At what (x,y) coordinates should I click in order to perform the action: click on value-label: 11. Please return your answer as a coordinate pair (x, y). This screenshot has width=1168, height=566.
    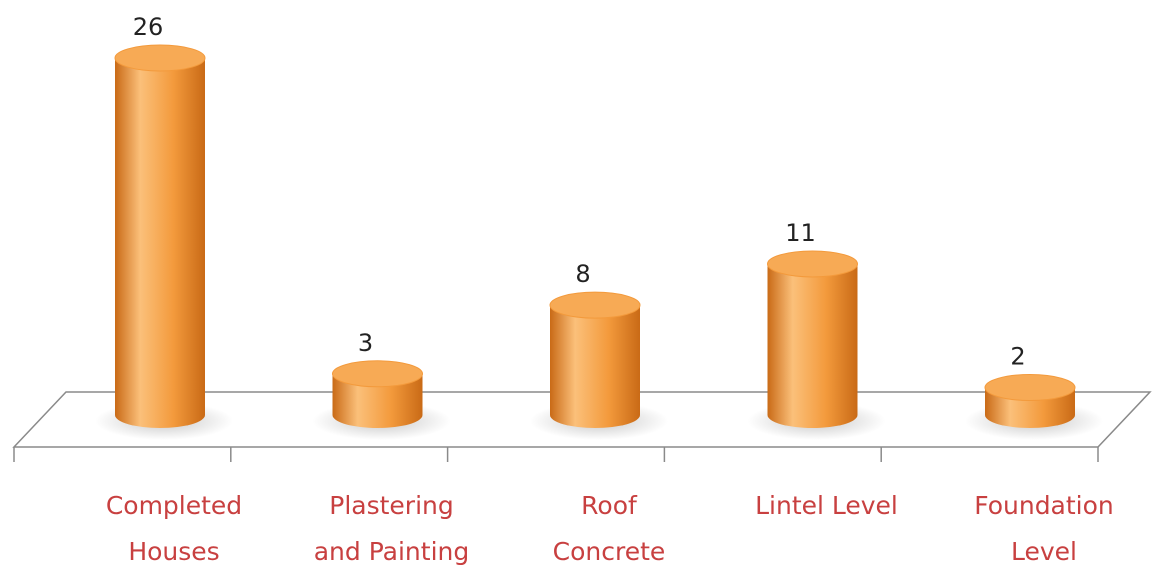
    Looking at the image, I should click on (800, 233).